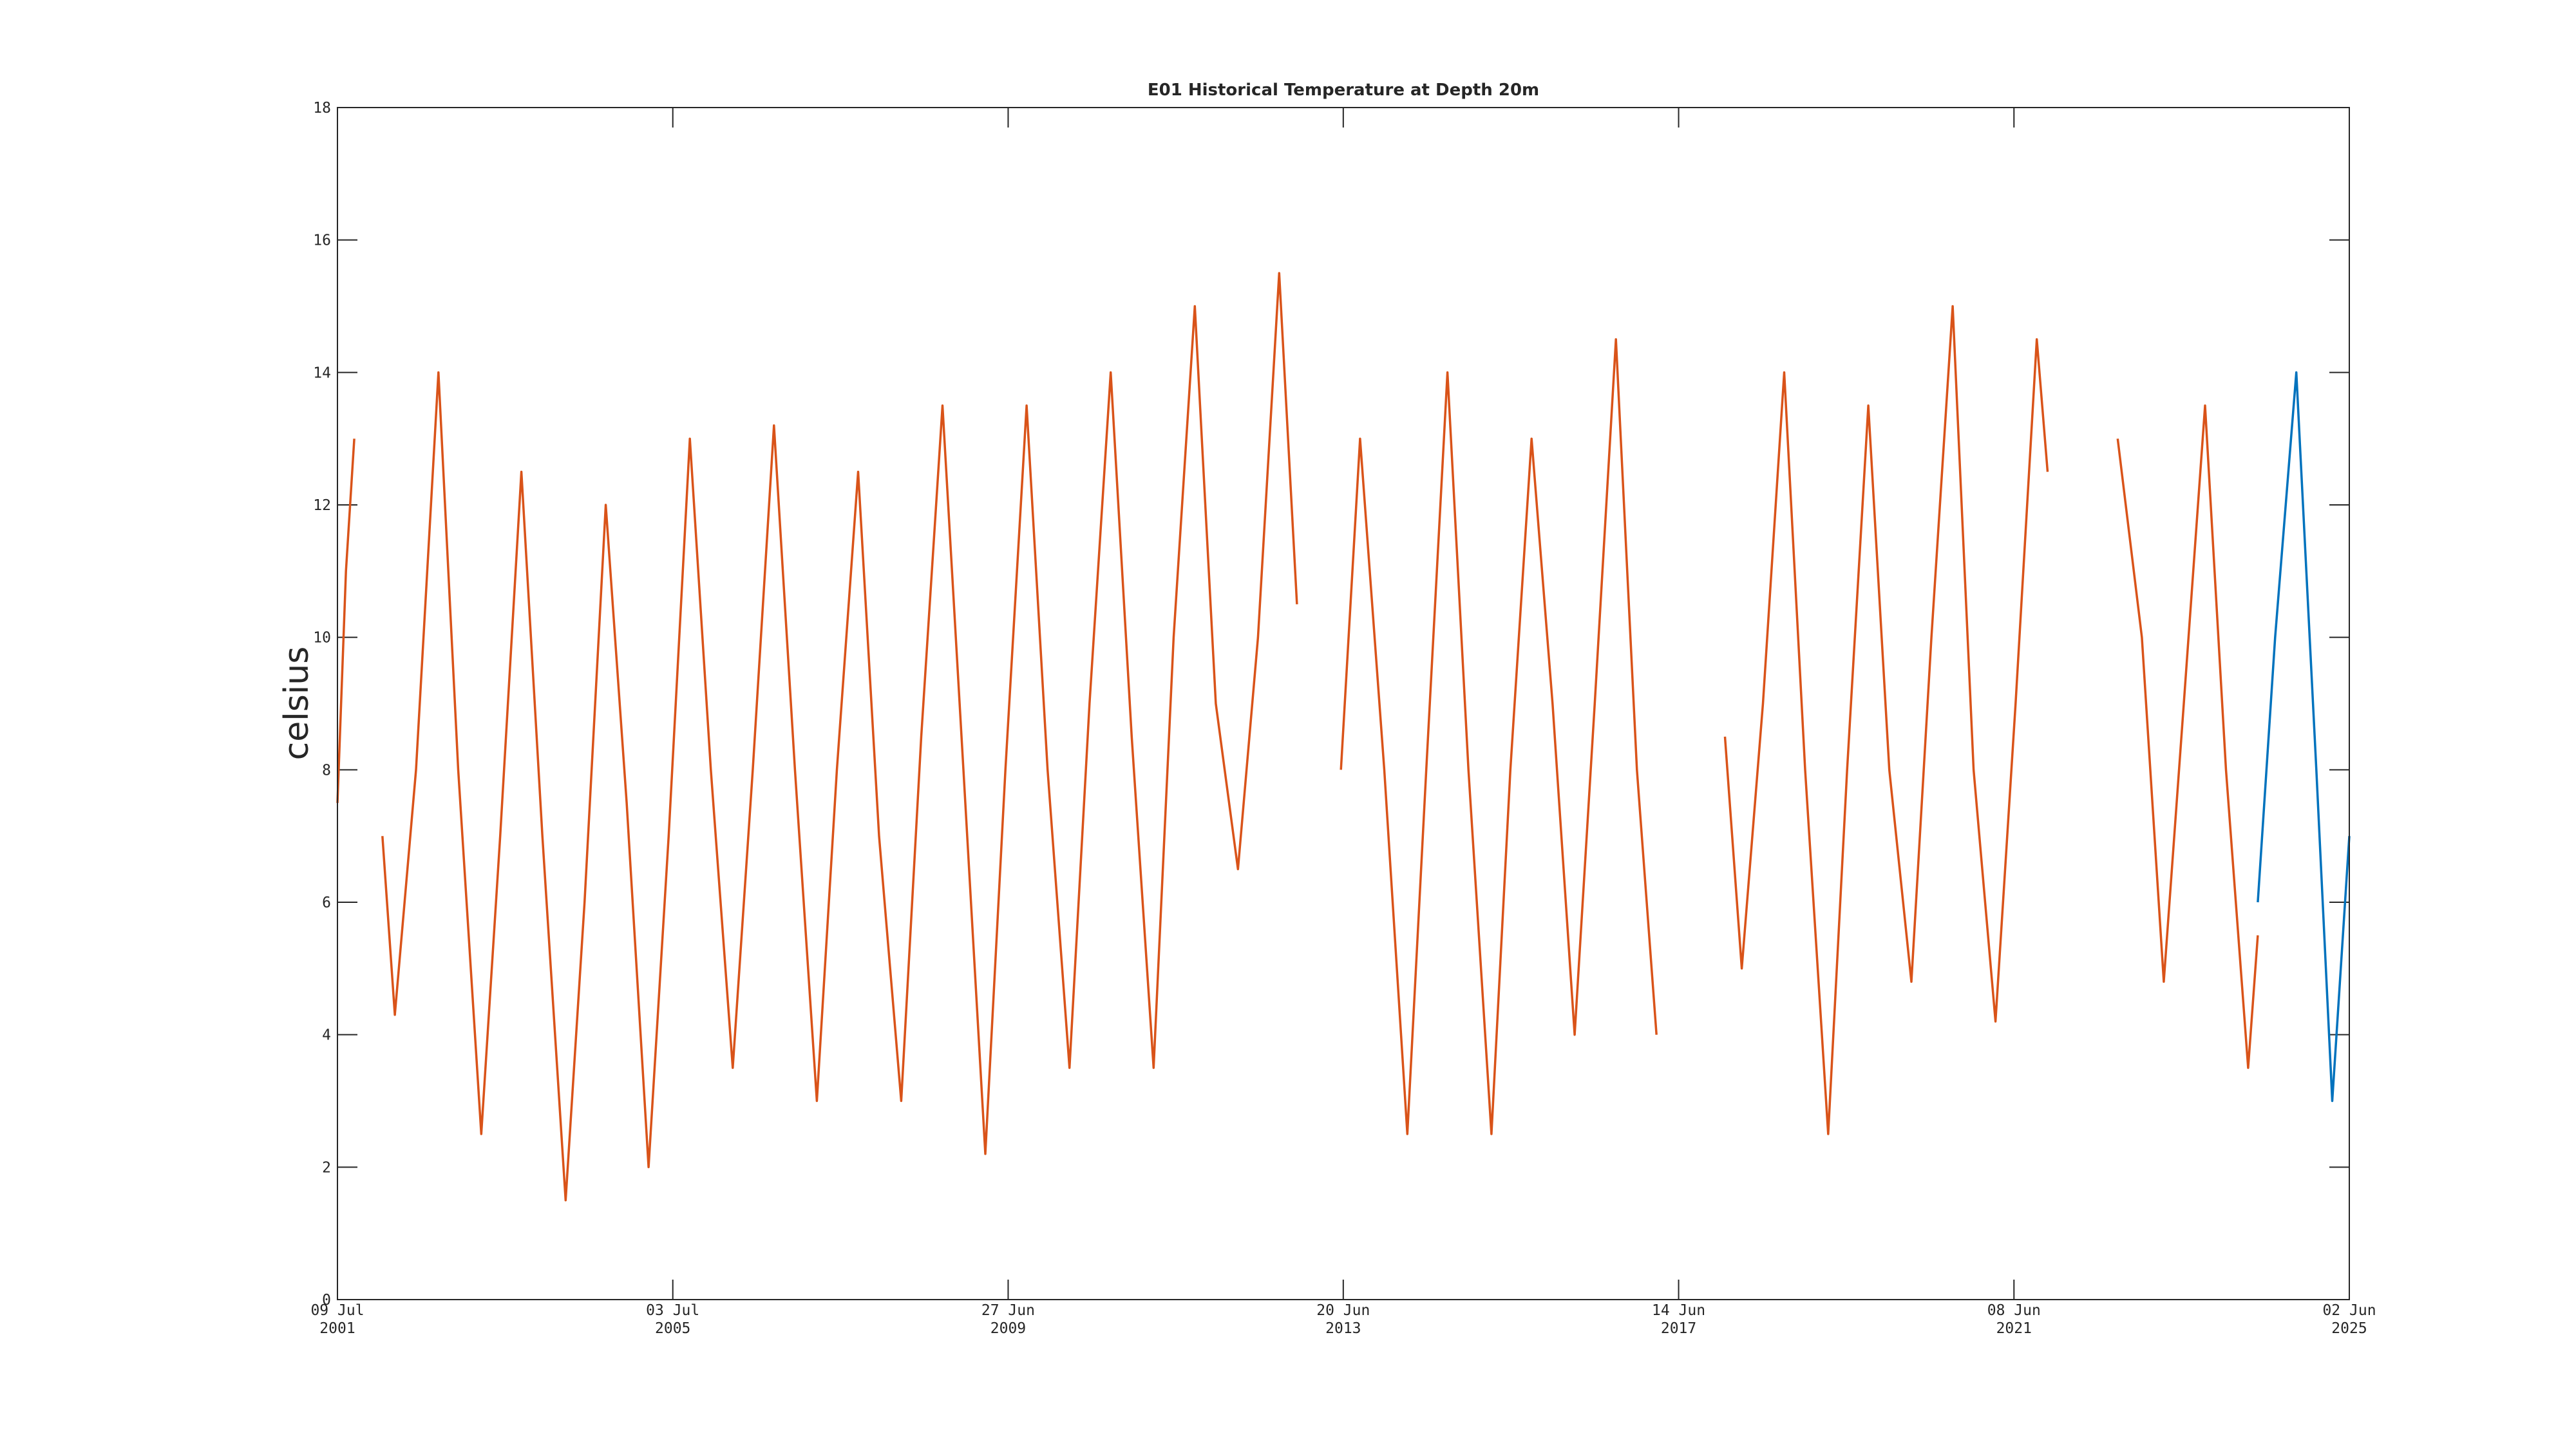  Describe the element at coordinates (322, 240) in the screenshot. I see `y-tick-label: 16` at that location.